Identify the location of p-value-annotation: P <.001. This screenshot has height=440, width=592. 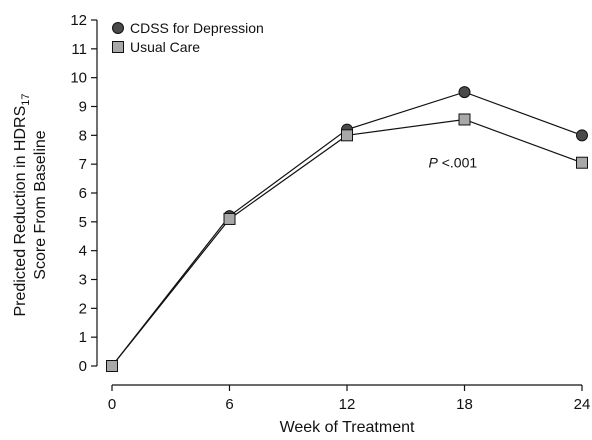
(453, 162).